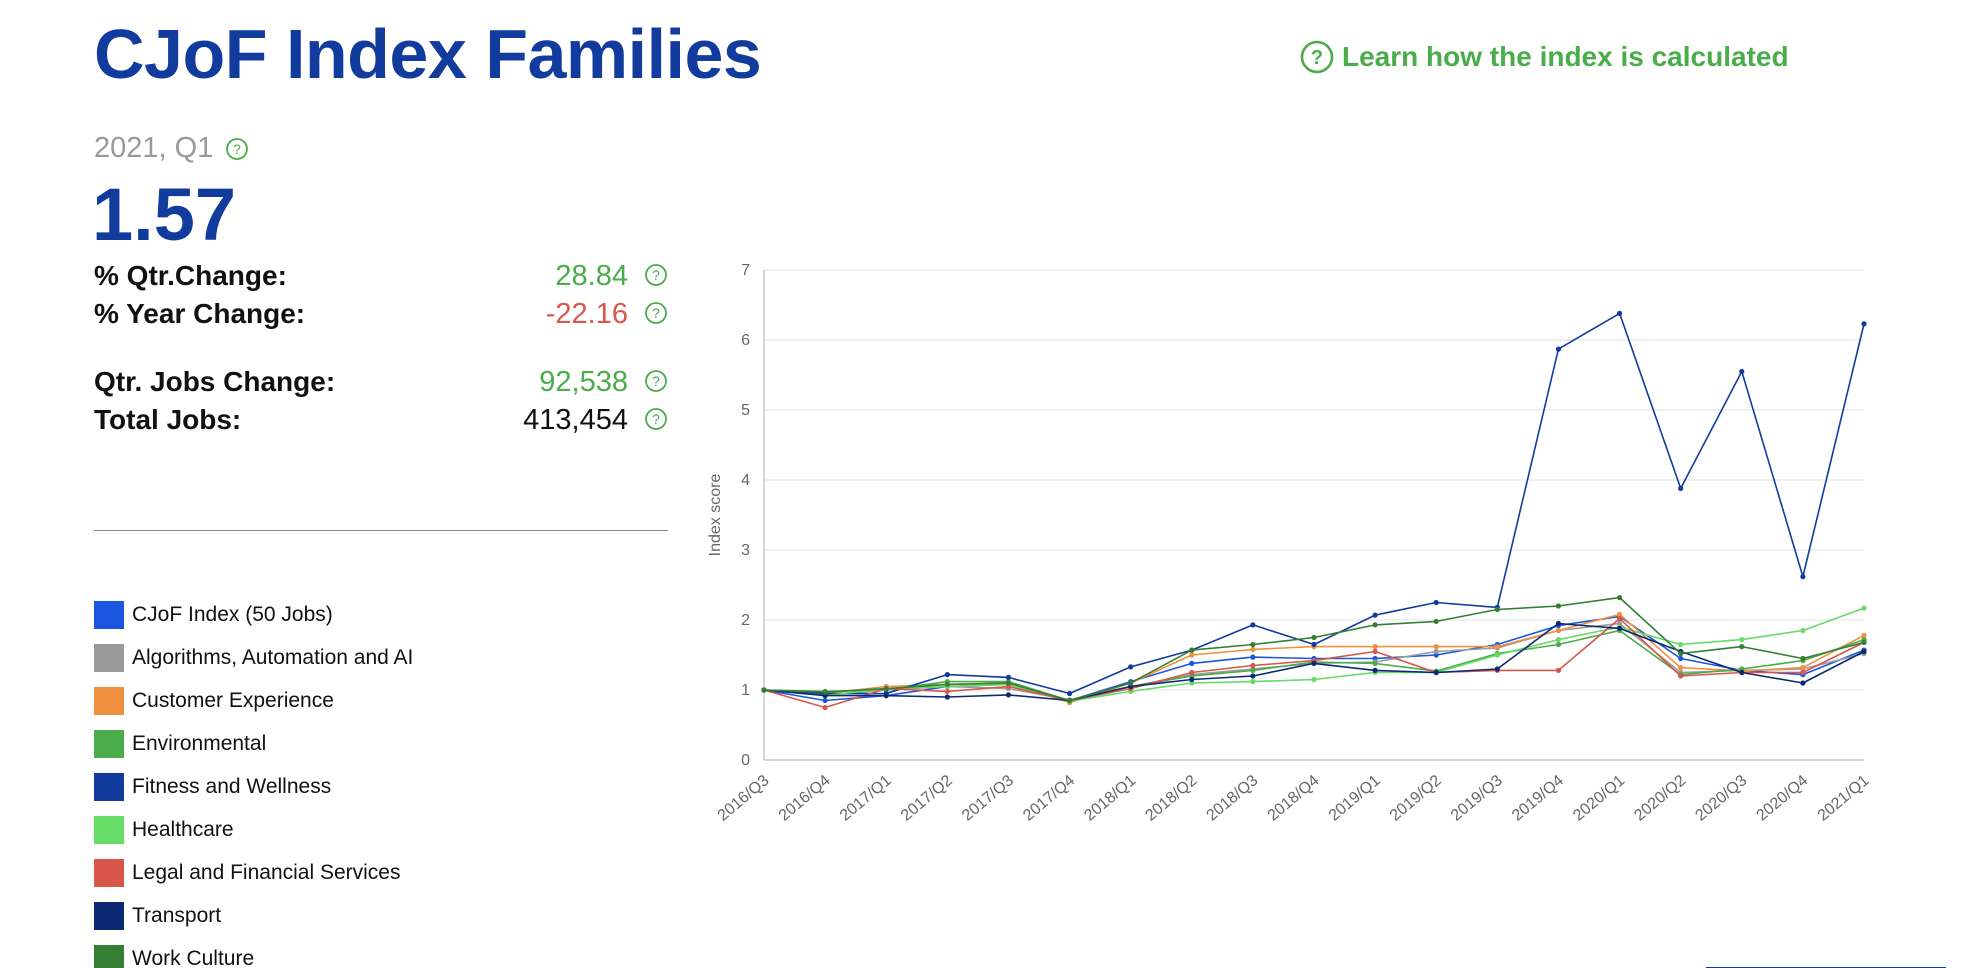  I want to click on y-tick-label: 1, so click(745, 690).